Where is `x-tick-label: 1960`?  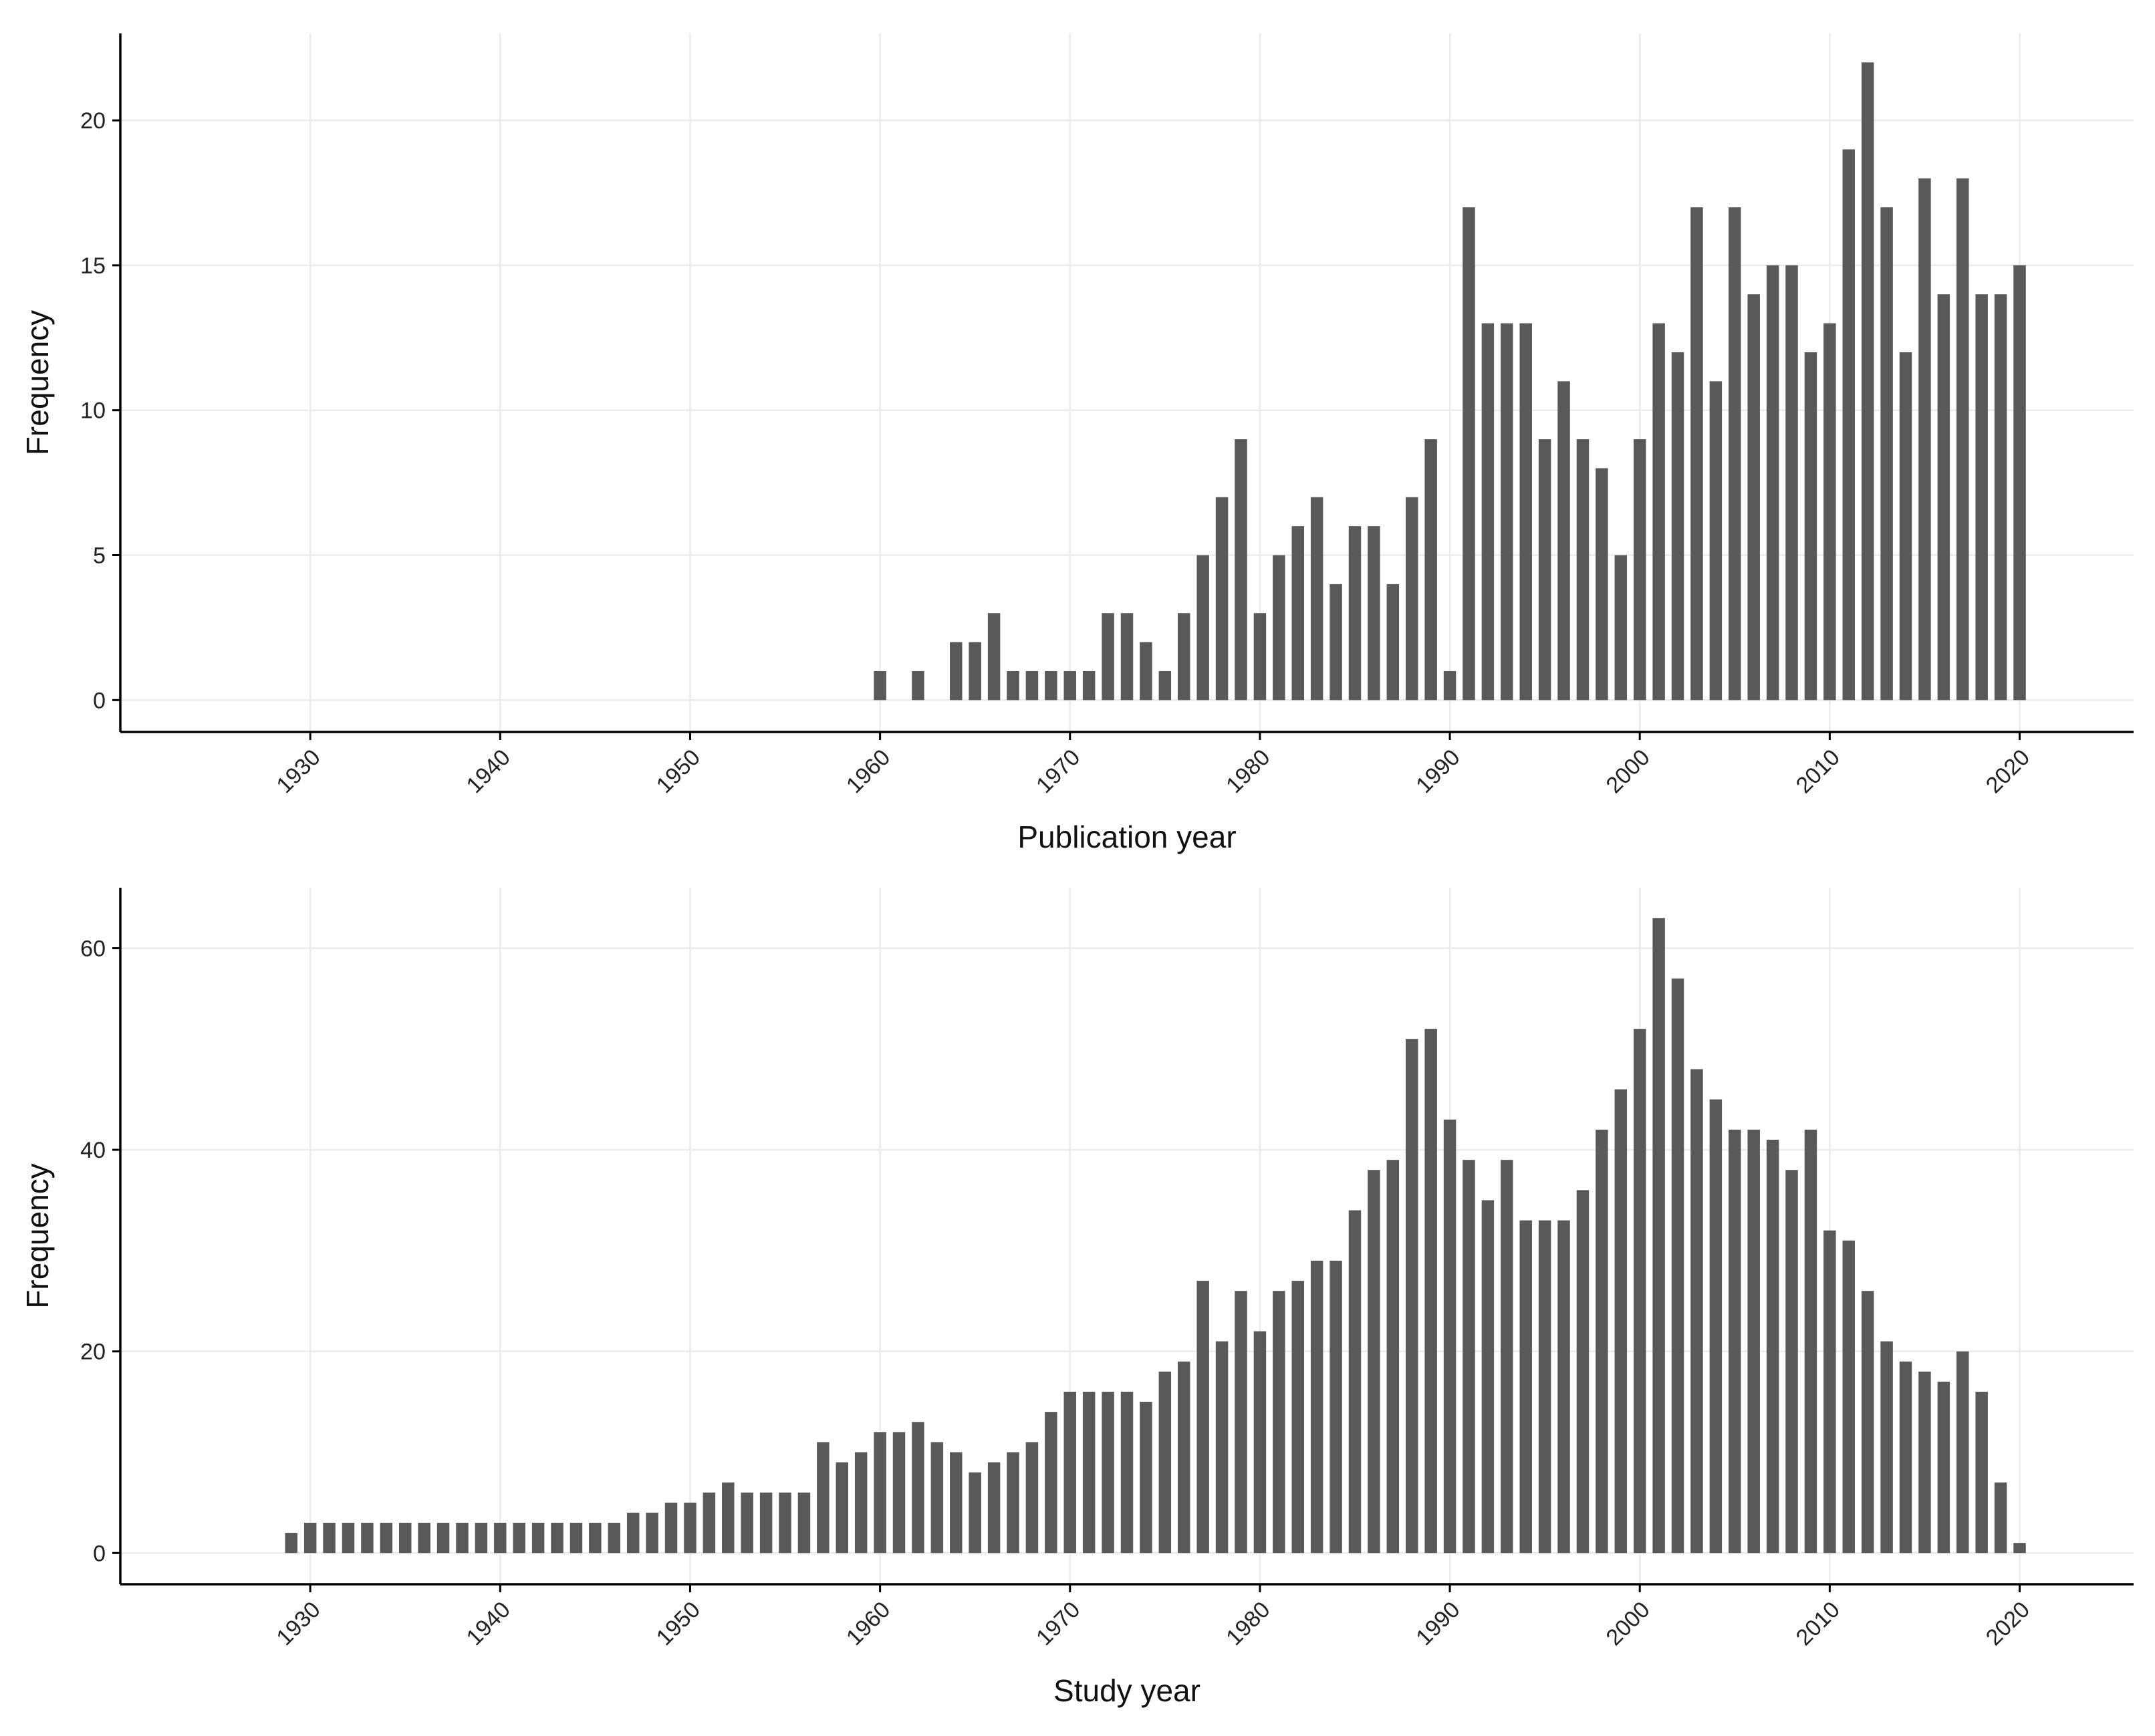
x-tick-label: 1960 is located at coordinates (868, 771).